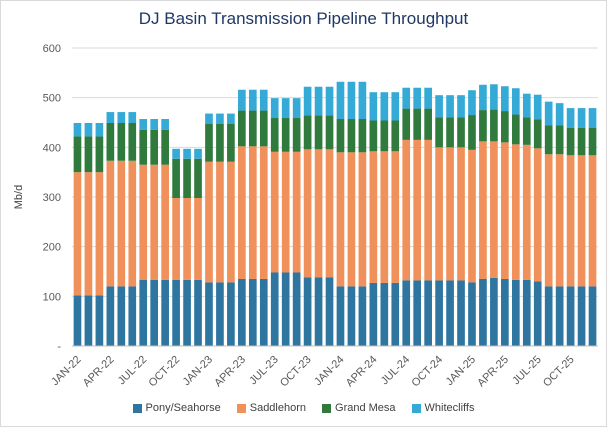 The width and height of the screenshot is (607, 427). I want to click on x-tick-label: APR-24, so click(362, 372).